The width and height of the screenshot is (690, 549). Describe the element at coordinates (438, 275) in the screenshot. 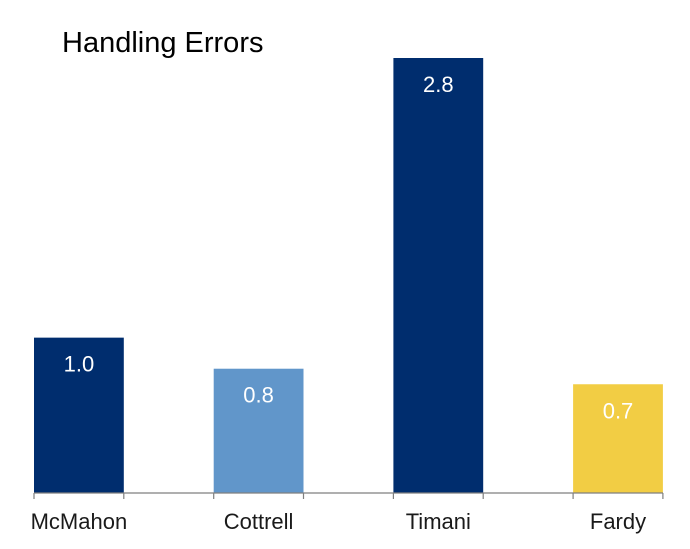

I see `bar-timani` at that location.